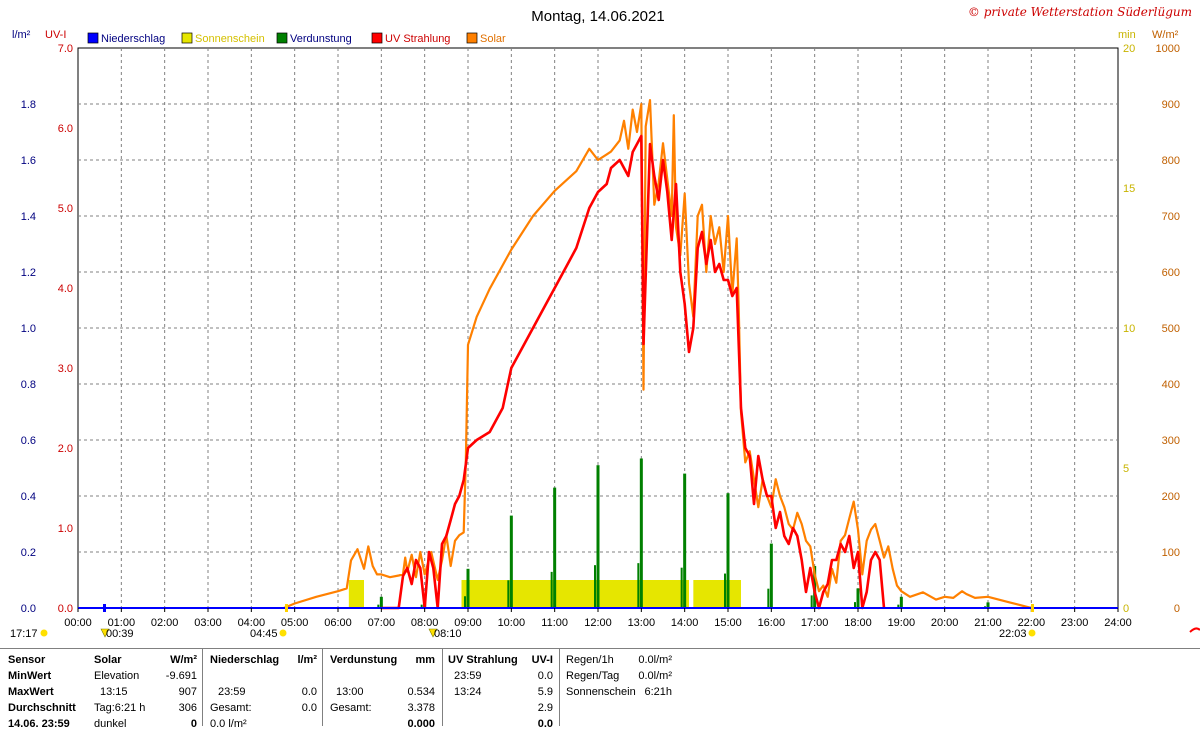 The width and height of the screenshot is (1200, 732). I want to click on event-sunset-time: 22:03, so click(1013, 634).